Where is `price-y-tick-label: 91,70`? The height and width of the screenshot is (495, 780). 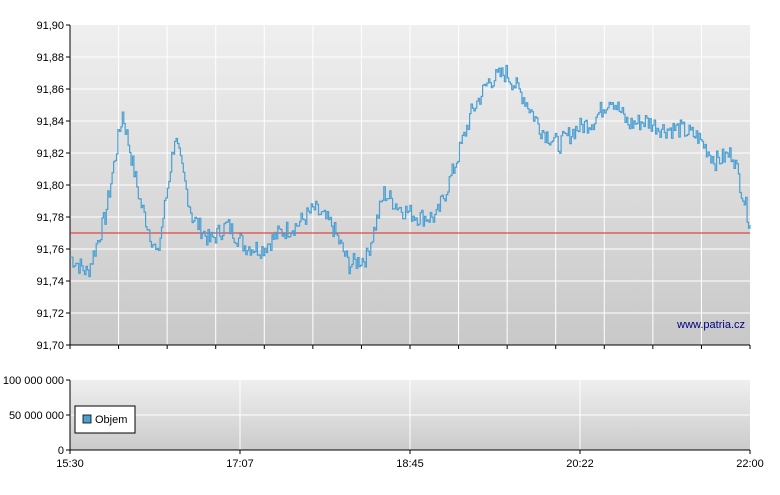
price-y-tick-label: 91,70 is located at coordinates (50, 346).